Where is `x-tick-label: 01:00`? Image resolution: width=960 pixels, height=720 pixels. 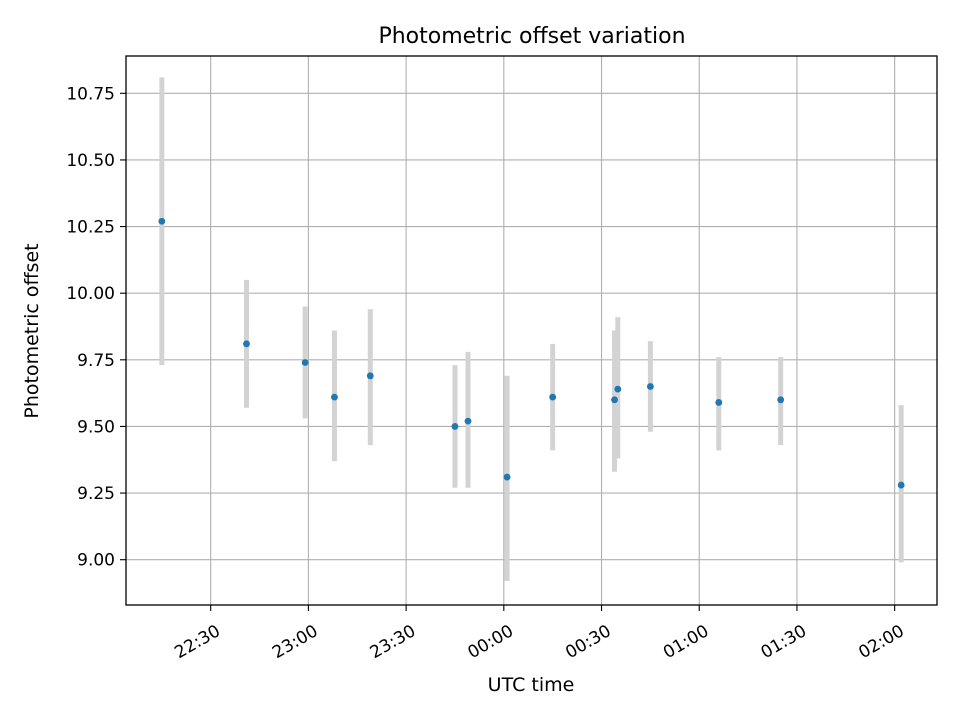 x-tick-label: 01:00 is located at coordinates (686, 642).